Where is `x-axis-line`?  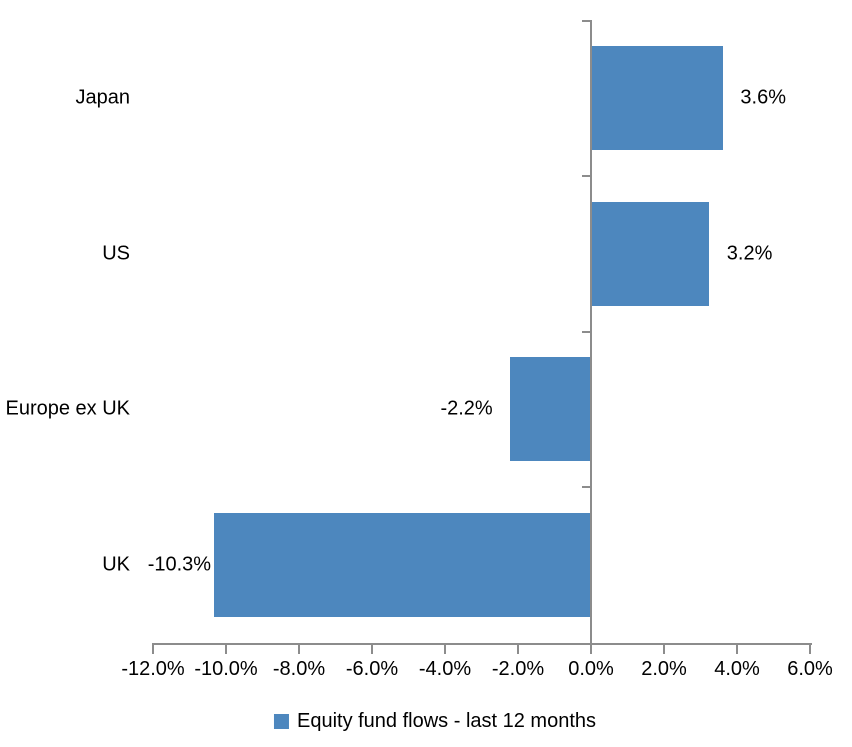
x-axis-line is located at coordinates (482, 644).